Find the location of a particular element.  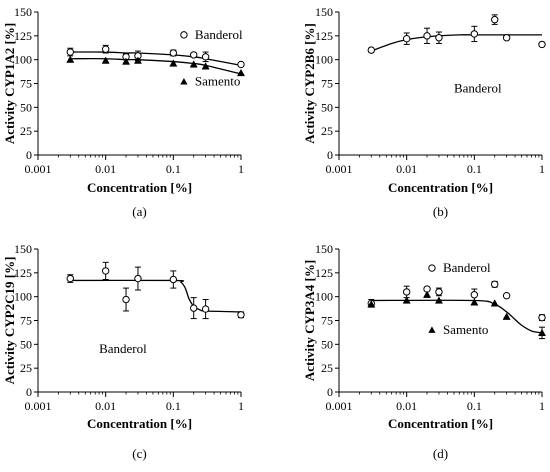

y-axis-title: Activity CYP2B6 [%] is located at coordinates (309, 83).